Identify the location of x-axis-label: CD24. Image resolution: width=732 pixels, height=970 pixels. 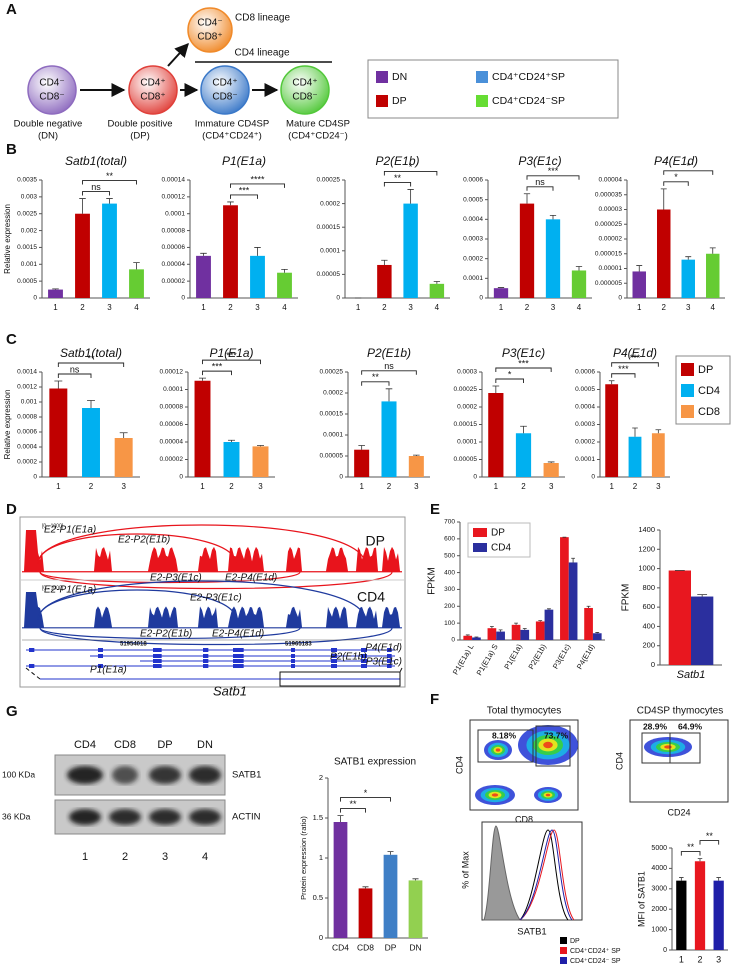
(678, 812).